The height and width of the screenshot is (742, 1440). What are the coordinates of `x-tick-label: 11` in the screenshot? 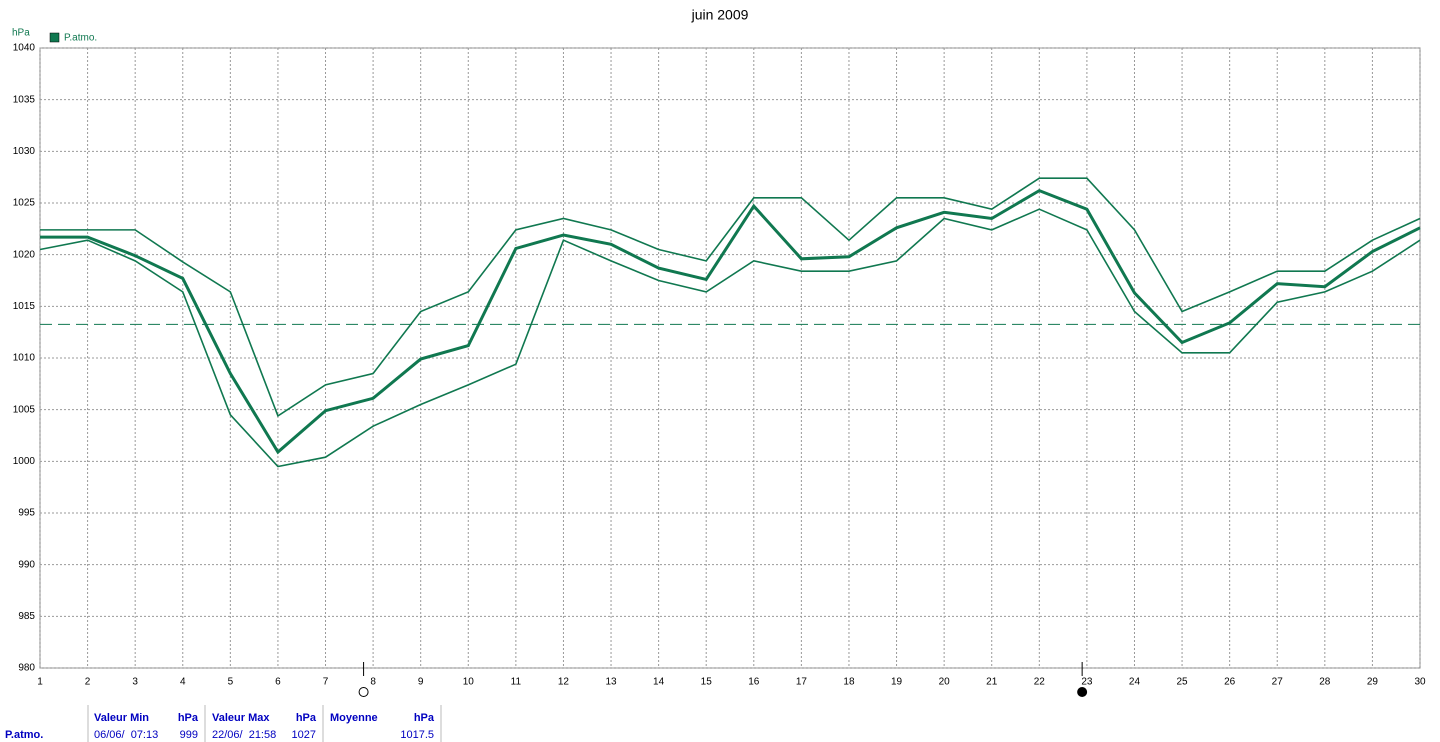 It's located at (516, 682).